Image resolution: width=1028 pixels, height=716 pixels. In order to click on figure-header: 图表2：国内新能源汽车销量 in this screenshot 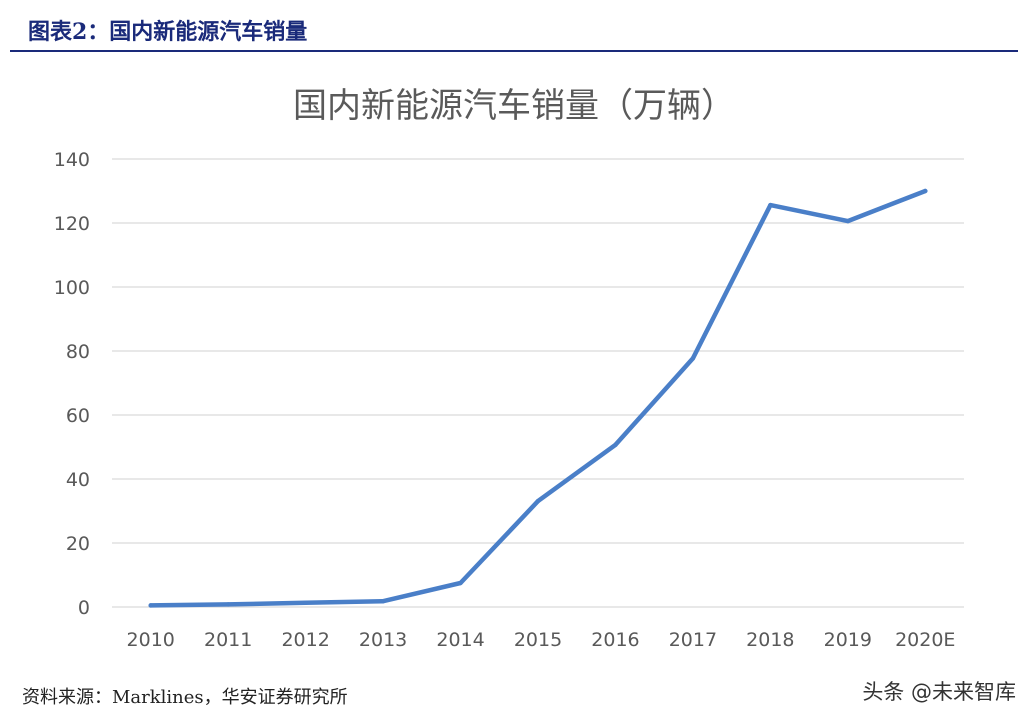, I will do `click(514, 26)`.